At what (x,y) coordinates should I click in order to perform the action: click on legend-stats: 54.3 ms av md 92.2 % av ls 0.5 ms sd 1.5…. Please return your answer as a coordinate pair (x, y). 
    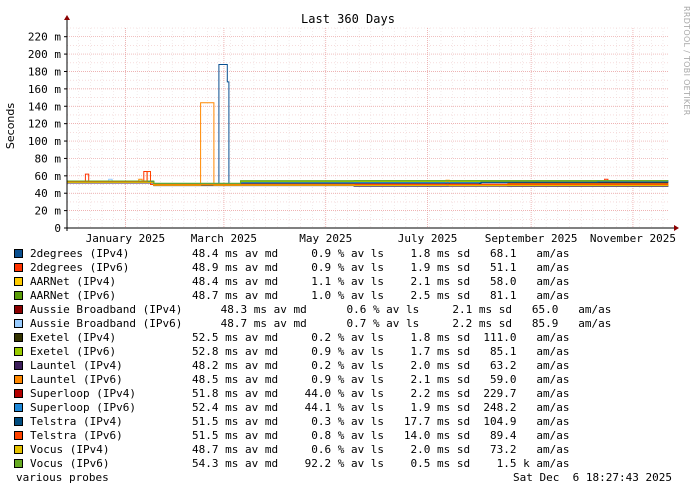
    Looking at the image, I should click on (381, 463).